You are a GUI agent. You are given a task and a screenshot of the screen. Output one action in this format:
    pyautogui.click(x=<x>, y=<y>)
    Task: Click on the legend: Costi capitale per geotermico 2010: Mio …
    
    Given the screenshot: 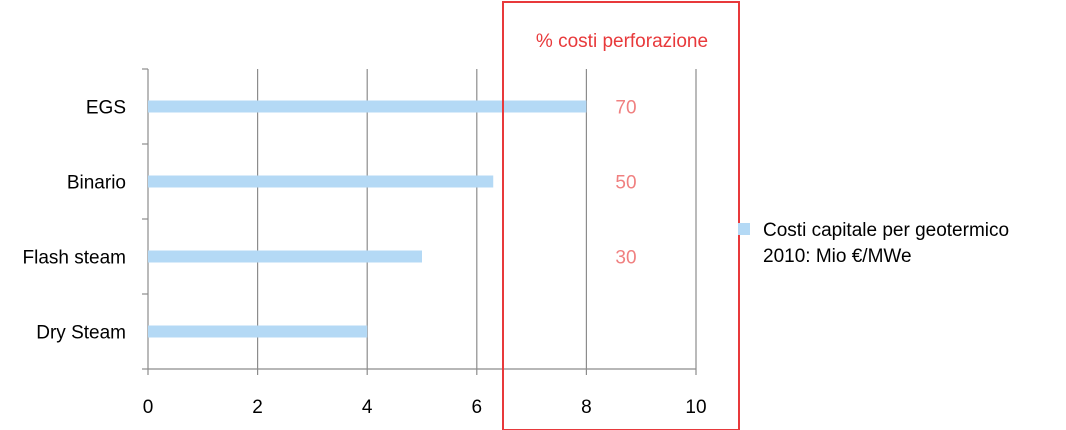 What is the action you would take?
    pyautogui.click(x=873, y=243)
    